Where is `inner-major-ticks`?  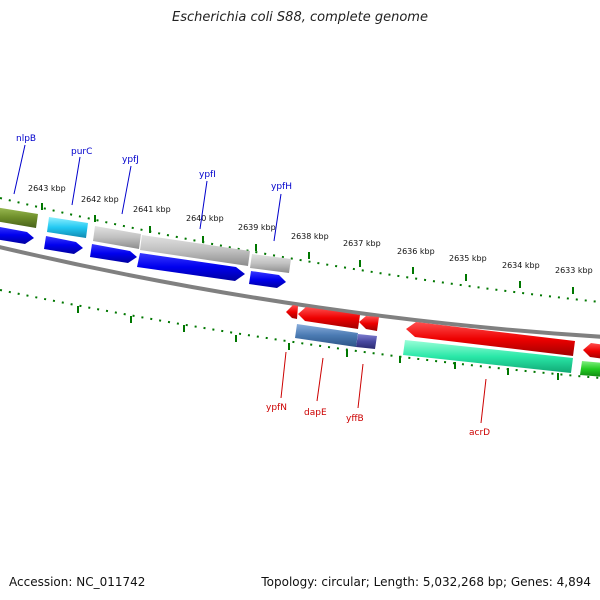 inner-major-ticks is located at coordinates (318, 343).